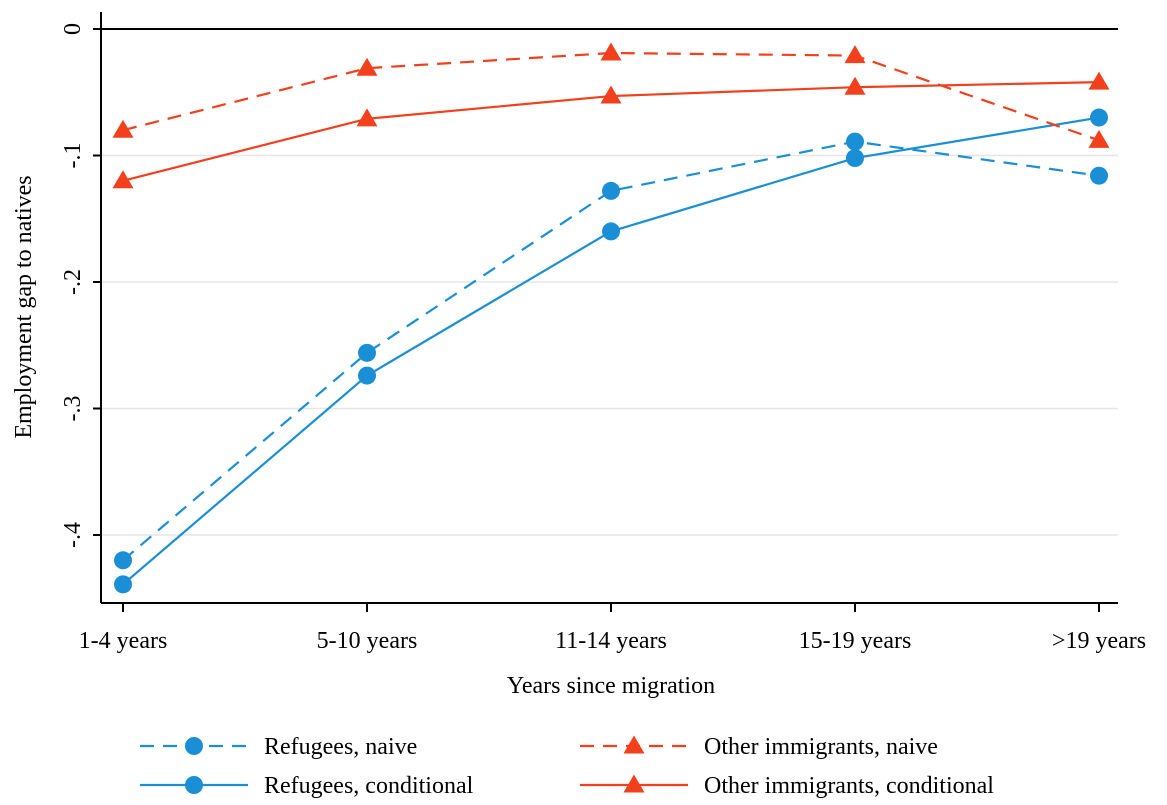 This screenshot has height=805, width=1167. I want to click on legend-item: Other immigrants, conditional, so click(787, 786).